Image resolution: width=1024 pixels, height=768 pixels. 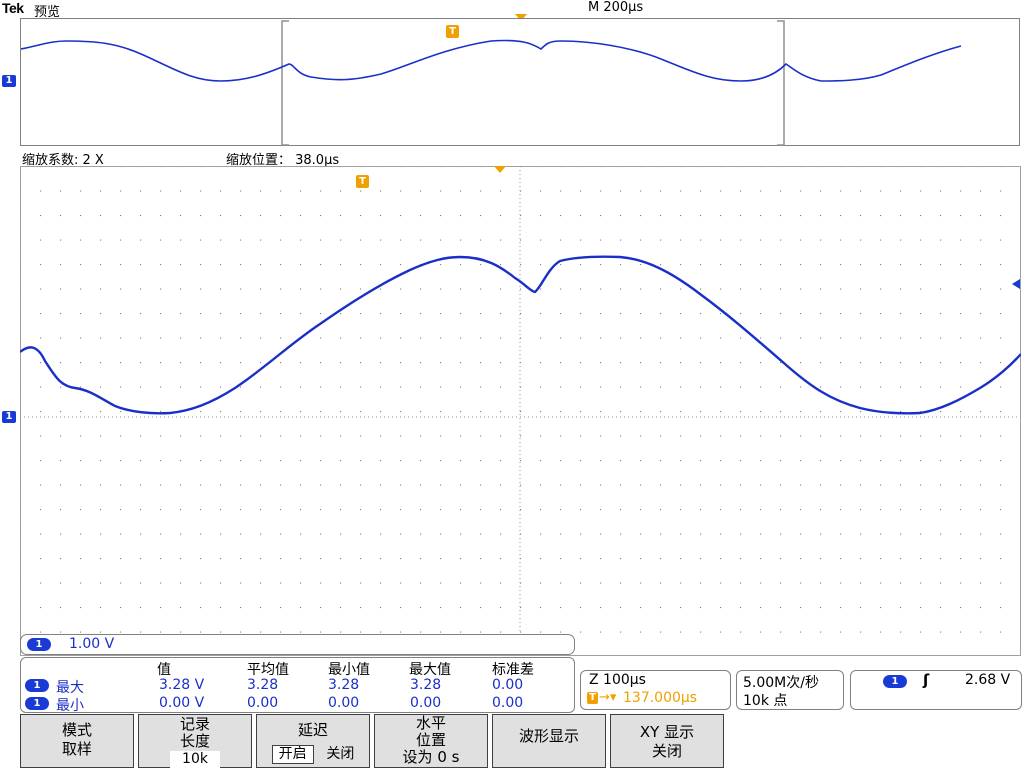 What do you see at coordinates (164, 670) in the screenshot?
I see `meas-header-value: 值` at bounding box center [164, 670].